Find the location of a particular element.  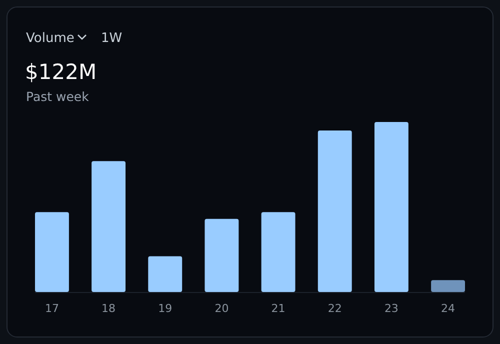

chart-subtitle: Past week is located at coordinates (58, 96).